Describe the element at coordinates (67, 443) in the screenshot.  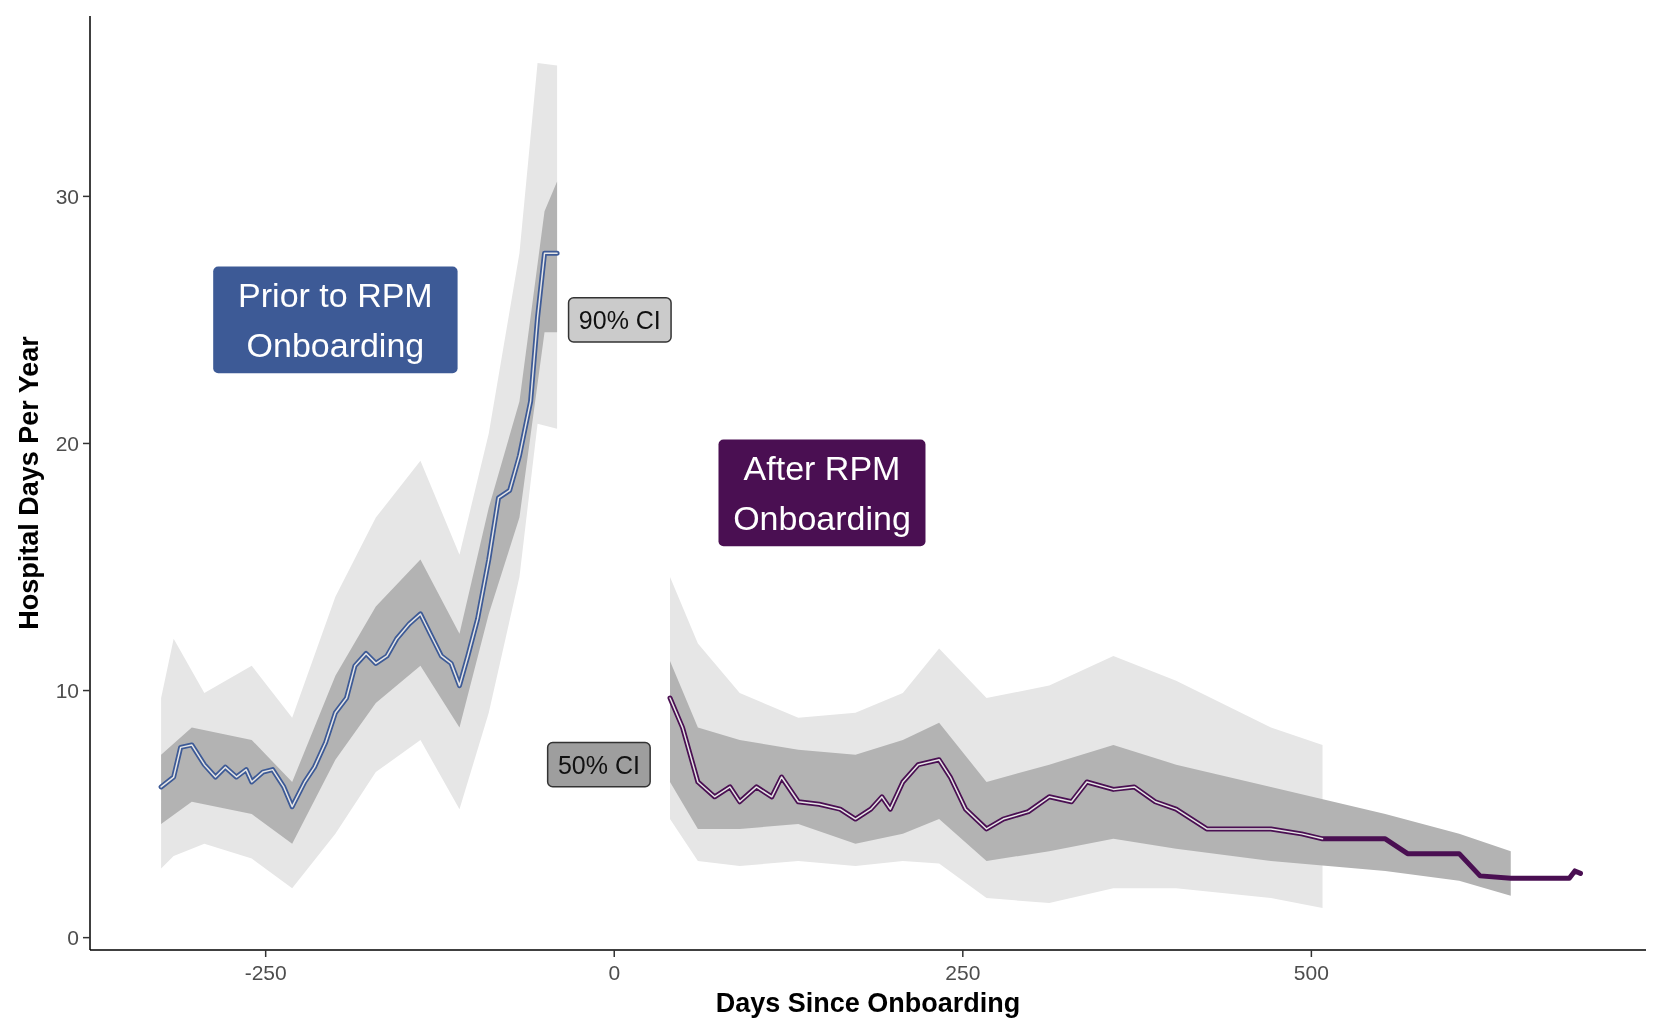
I see `y-tick-label: 20` at that location.